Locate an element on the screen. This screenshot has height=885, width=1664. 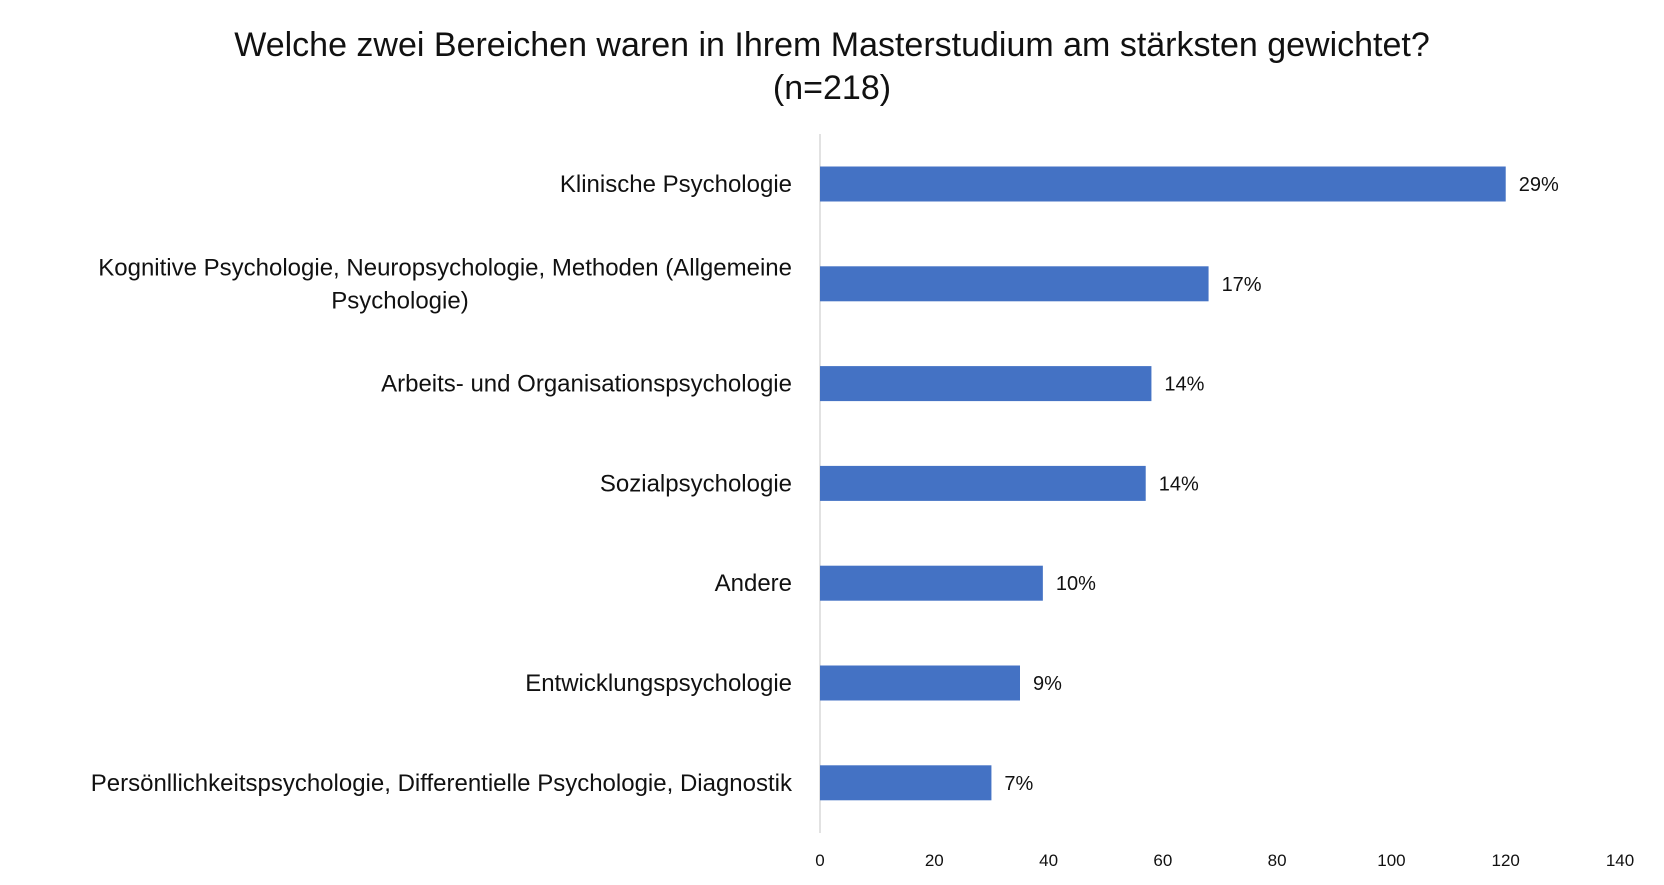
x-tick-label: 40 is located at coordinates (1048, 860).